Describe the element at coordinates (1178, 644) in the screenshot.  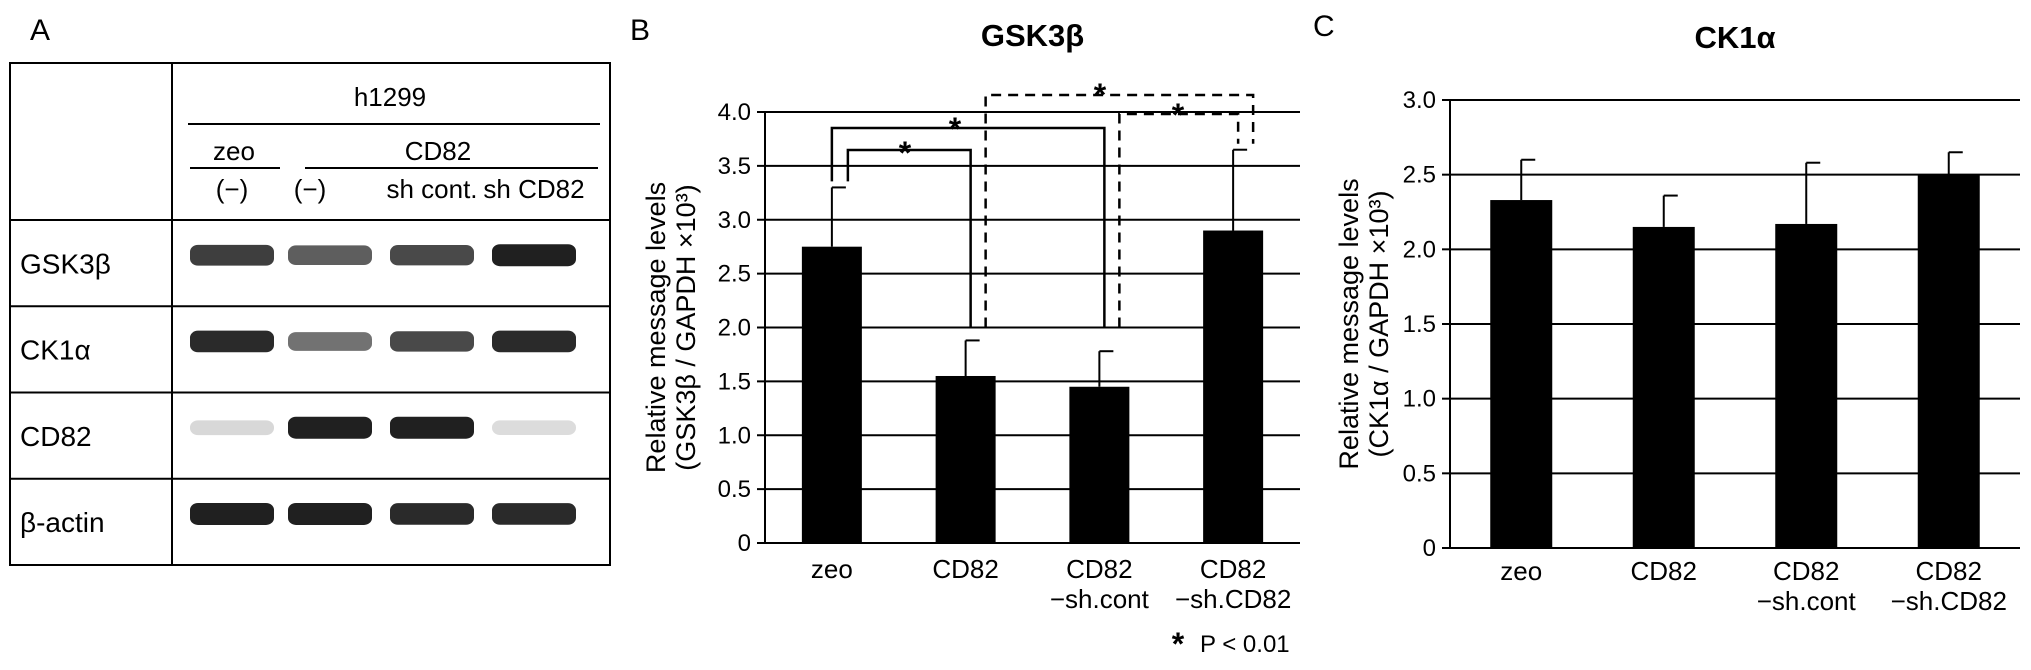
I see `footnote-symbol: *` at that location.